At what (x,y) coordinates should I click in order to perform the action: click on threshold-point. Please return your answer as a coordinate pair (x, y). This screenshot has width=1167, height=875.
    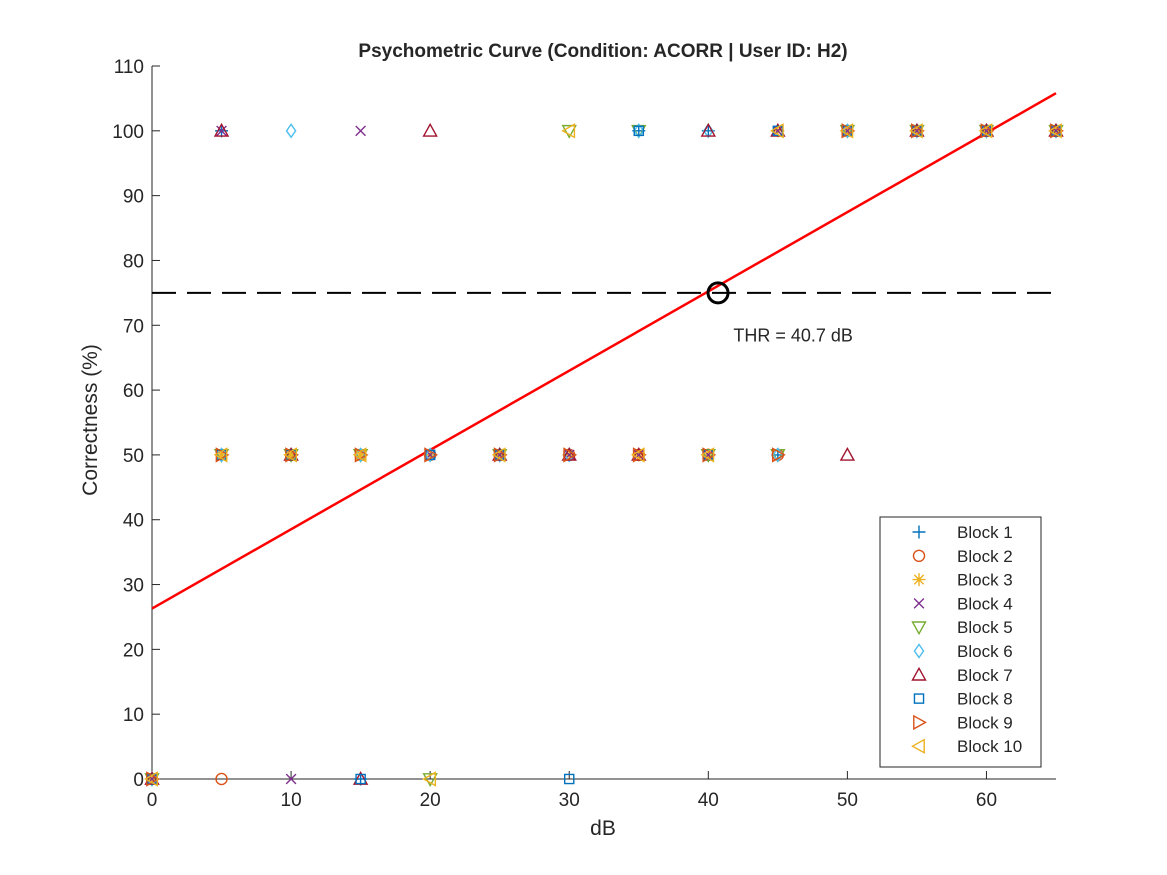
    Looking at the image, I should click on (718, 293).